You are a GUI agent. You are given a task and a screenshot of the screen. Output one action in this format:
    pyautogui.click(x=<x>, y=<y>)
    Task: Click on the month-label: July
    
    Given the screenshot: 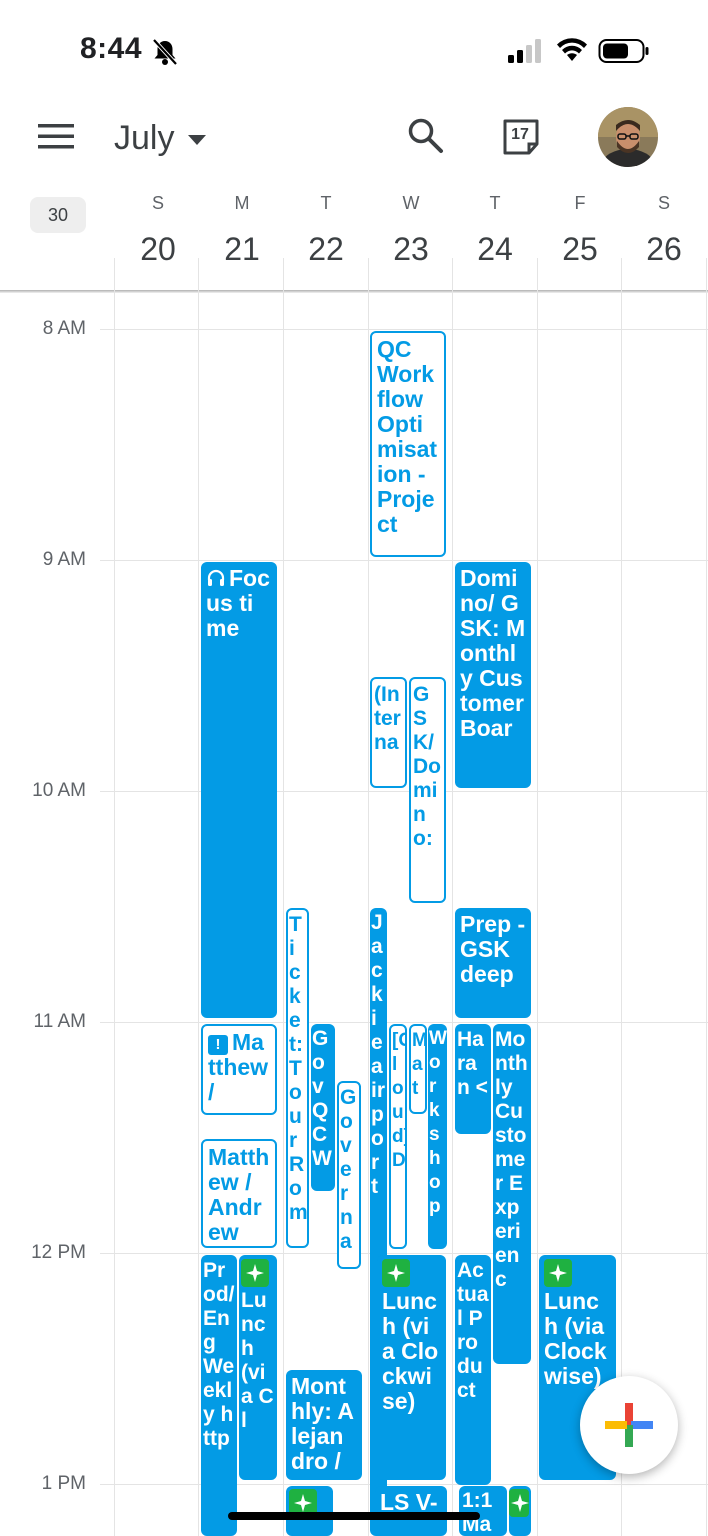 What is the action you would take?
    pyautogui.click(x=144, y=137)
    